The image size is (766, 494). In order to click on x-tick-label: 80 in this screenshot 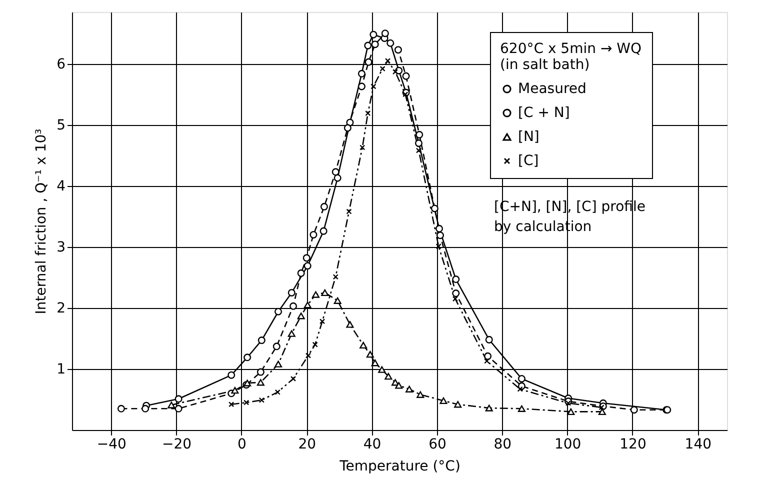, I will do `click(503, 444)`.